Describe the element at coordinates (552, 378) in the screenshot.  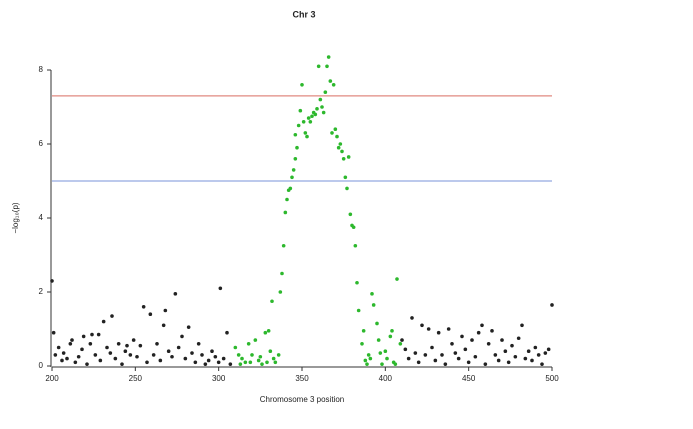
I see `x-tick-label: 500` at that location.